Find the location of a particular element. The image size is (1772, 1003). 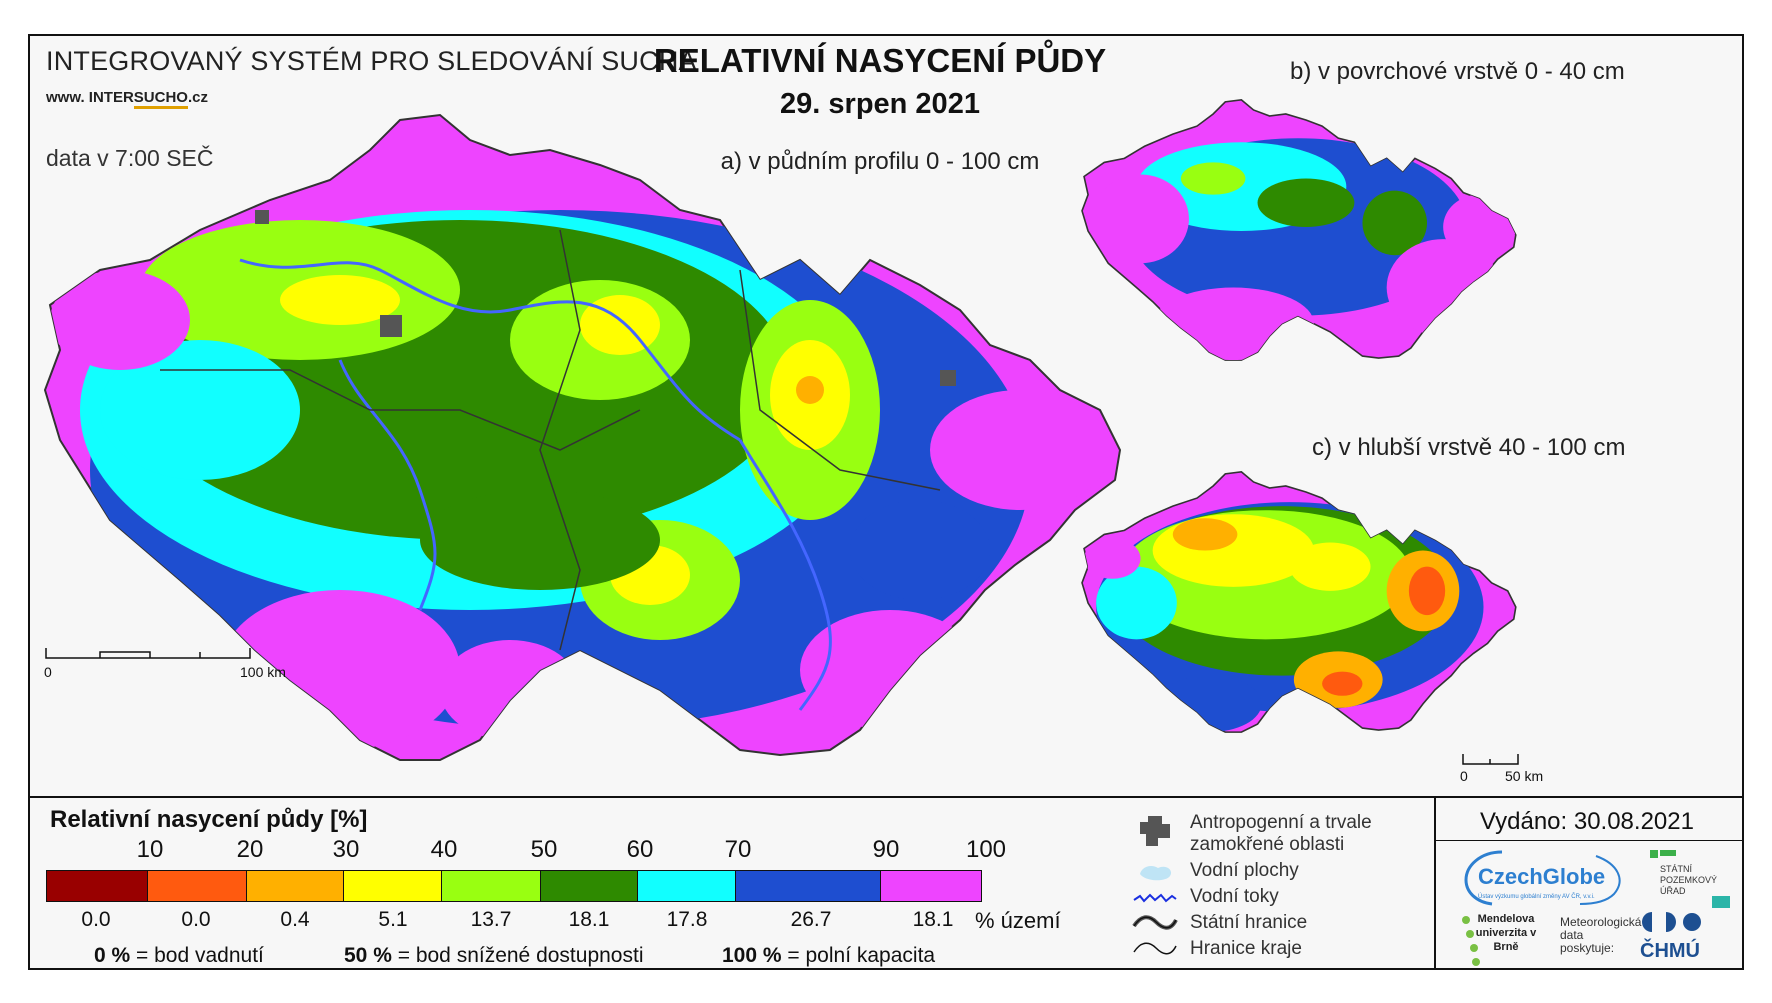

area-percent: 26.7 is located at coordinates (811, 919).